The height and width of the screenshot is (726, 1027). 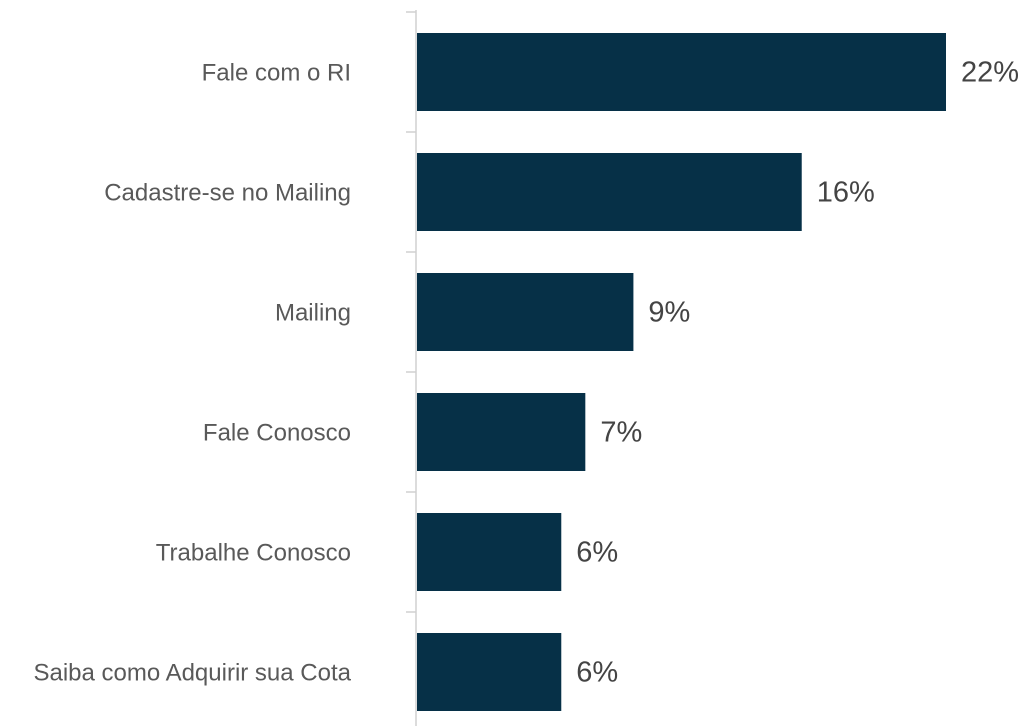 I want to click on value-label: 7%, so click(x=621, y=433).